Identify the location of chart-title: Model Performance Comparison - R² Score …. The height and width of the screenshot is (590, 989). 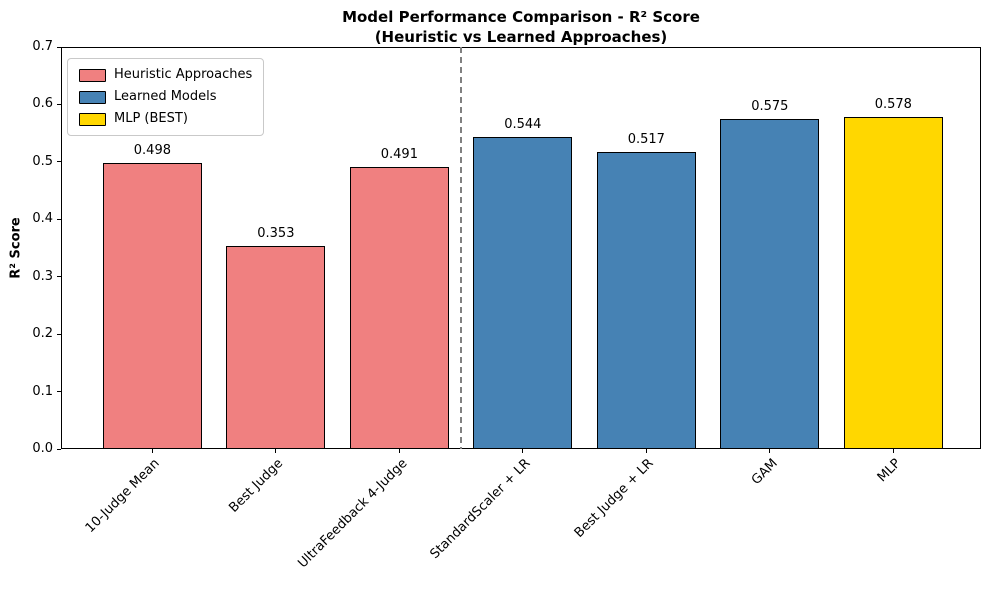
(521, 27).